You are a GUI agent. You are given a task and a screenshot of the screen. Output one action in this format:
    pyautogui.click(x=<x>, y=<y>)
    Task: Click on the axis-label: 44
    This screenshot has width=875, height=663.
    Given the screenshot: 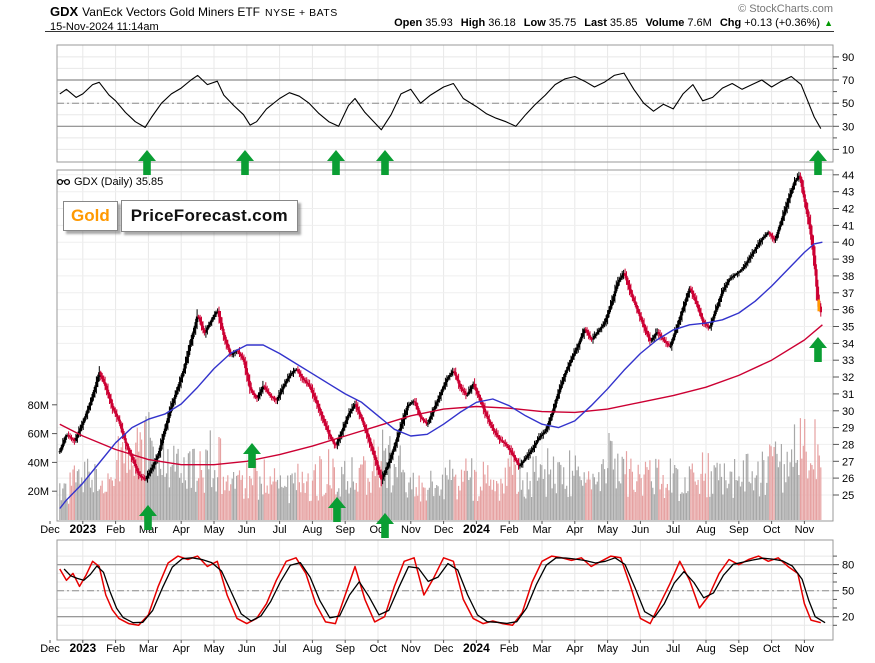 What is the action you would take?
    pyautogui.click(x=848, y=176)
    